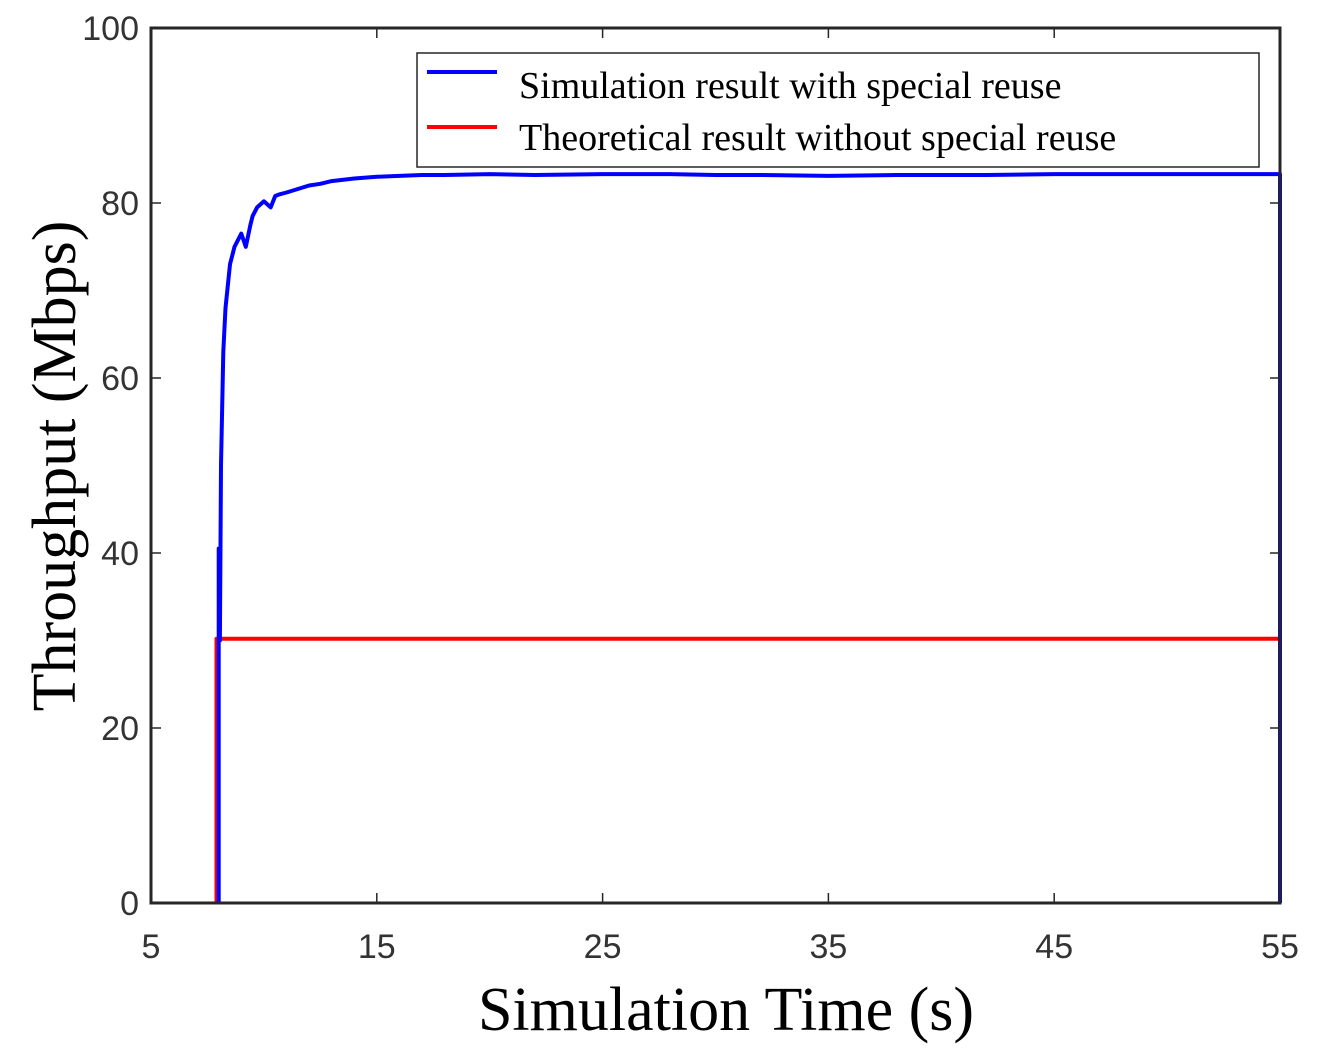 The width and height of the screenshot is (1323, 1063). I want to click on y-tick-label: 0, so click(129, 904).